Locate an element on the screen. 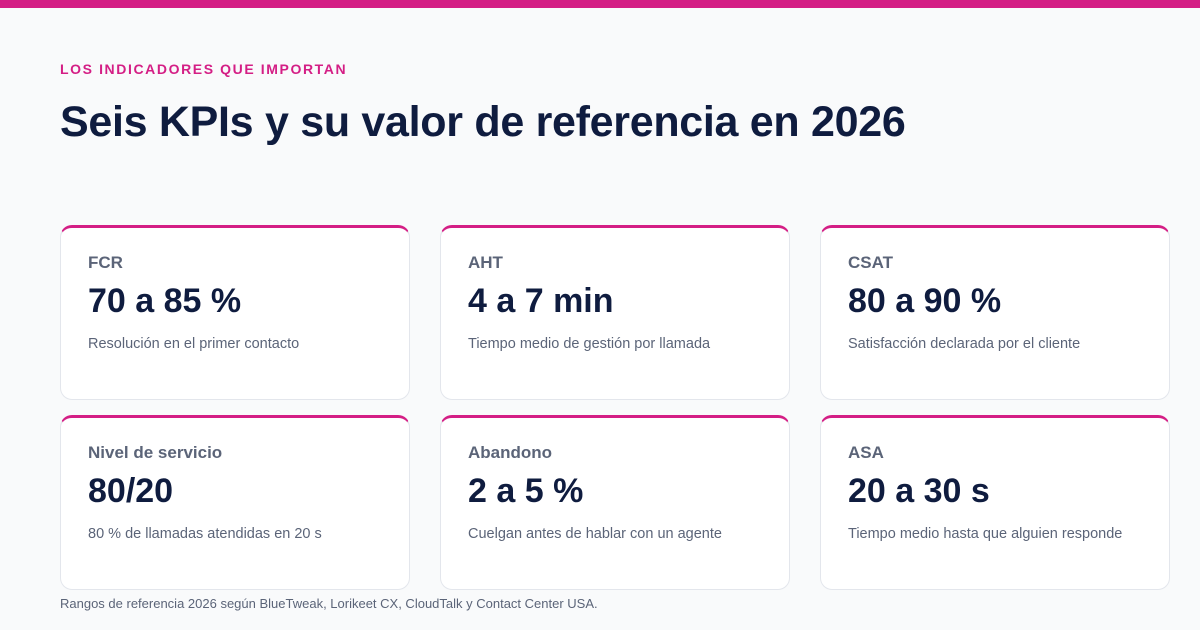 The image size is (1200, 630). kpi-label: CSAT is located at coordinates (871, 262).